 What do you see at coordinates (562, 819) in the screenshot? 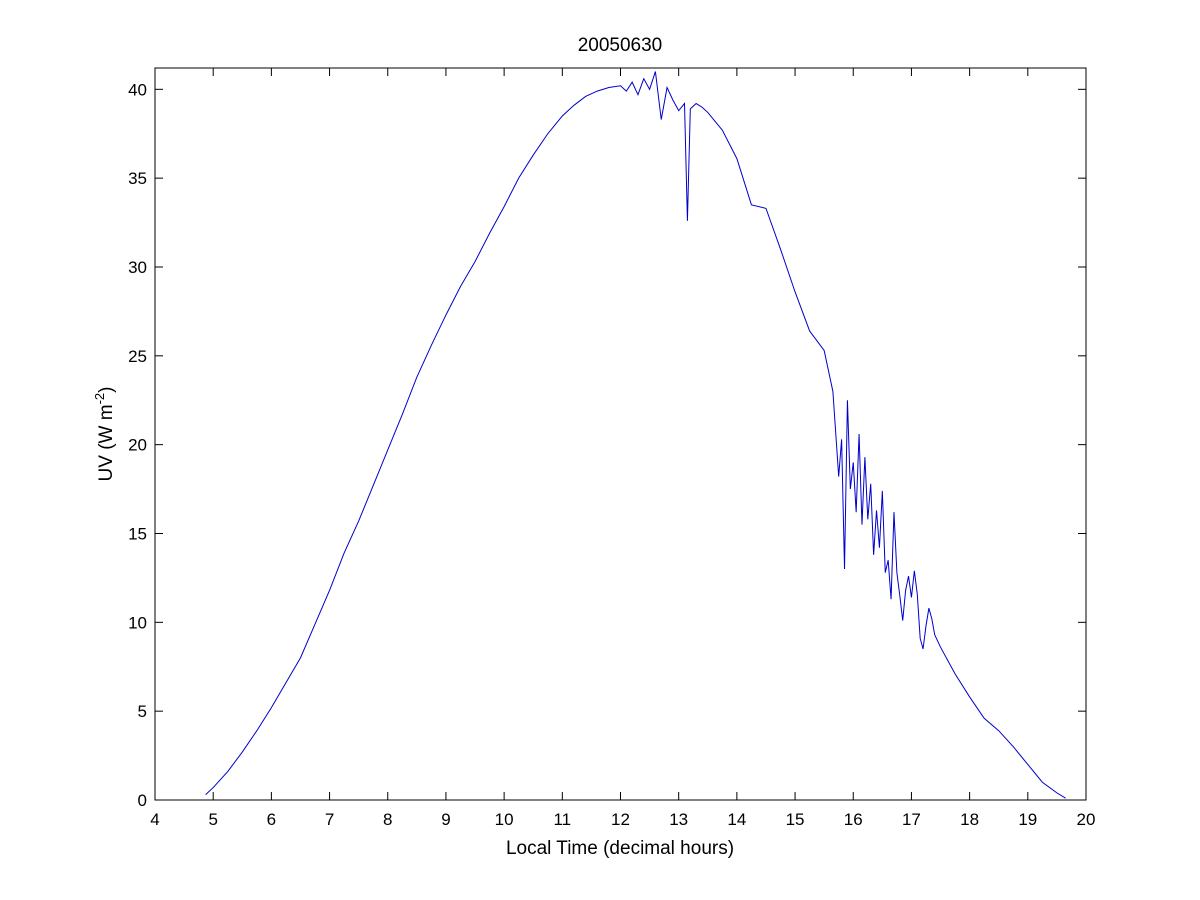
I see `x-tick-label: 11` at bounding box center [562, 819].